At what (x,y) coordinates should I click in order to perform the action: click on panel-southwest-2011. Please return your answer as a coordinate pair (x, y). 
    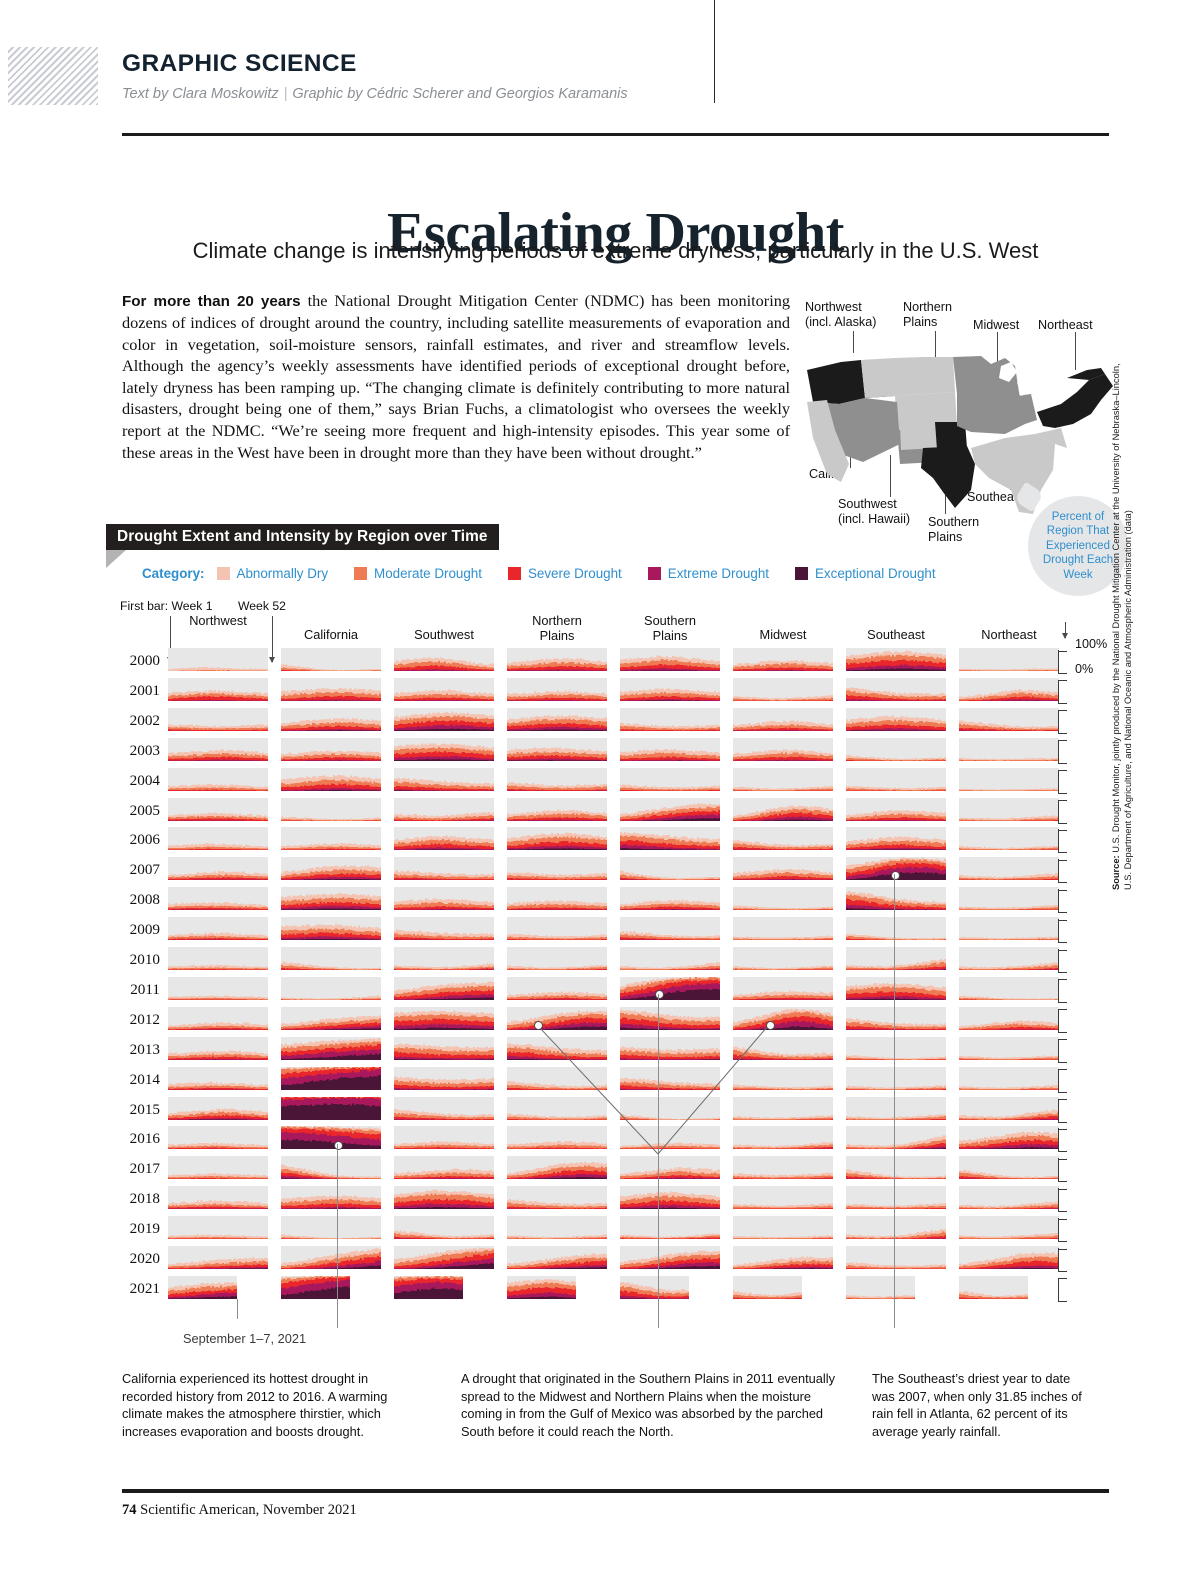
    Looking at the image, I should click on (444, 988).